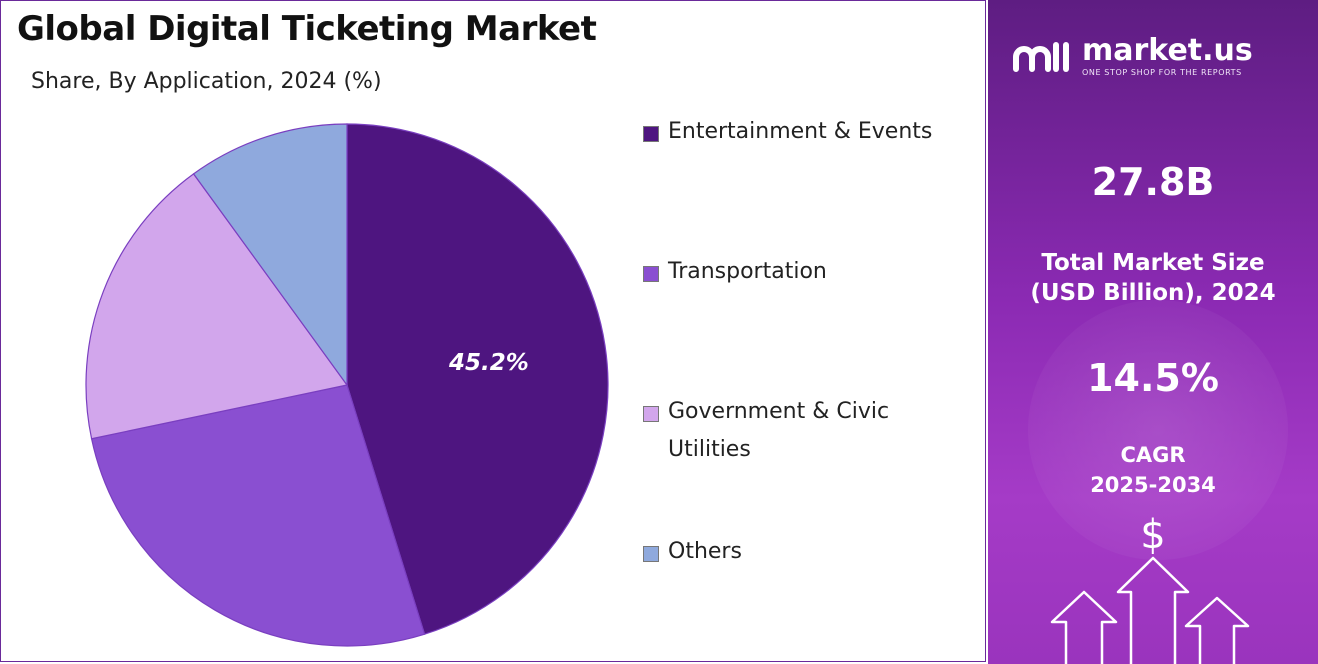  What do you see at coordinates (1150, 610) in the screenshot?
I see `growth-arrows-icon` at bounding box center [1150, 610].